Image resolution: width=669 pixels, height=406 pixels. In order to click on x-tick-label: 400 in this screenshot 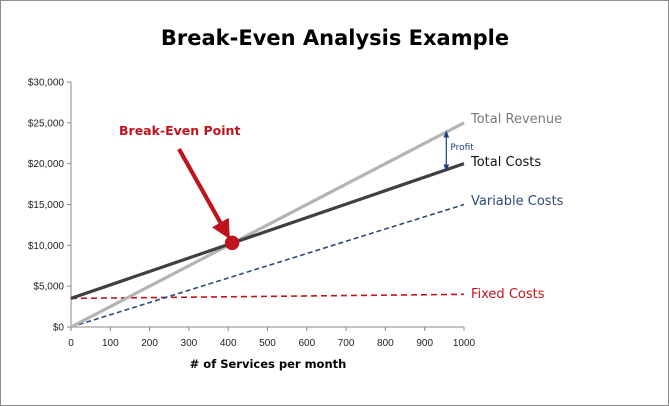, I will do `click(228, 343)`.